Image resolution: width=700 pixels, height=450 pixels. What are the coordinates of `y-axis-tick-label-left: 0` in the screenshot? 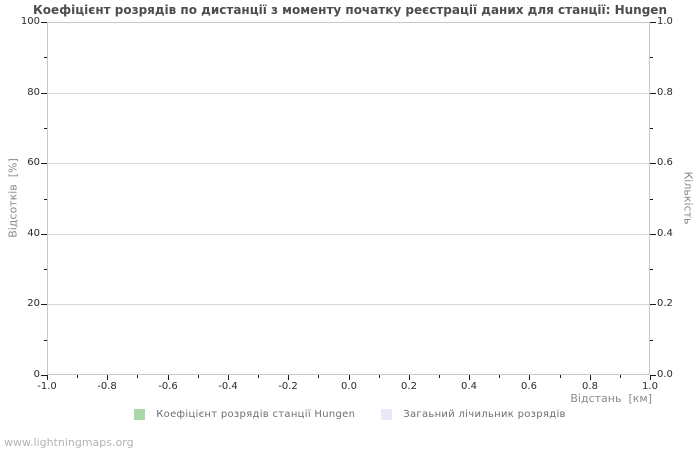 It's located at (36, 374).